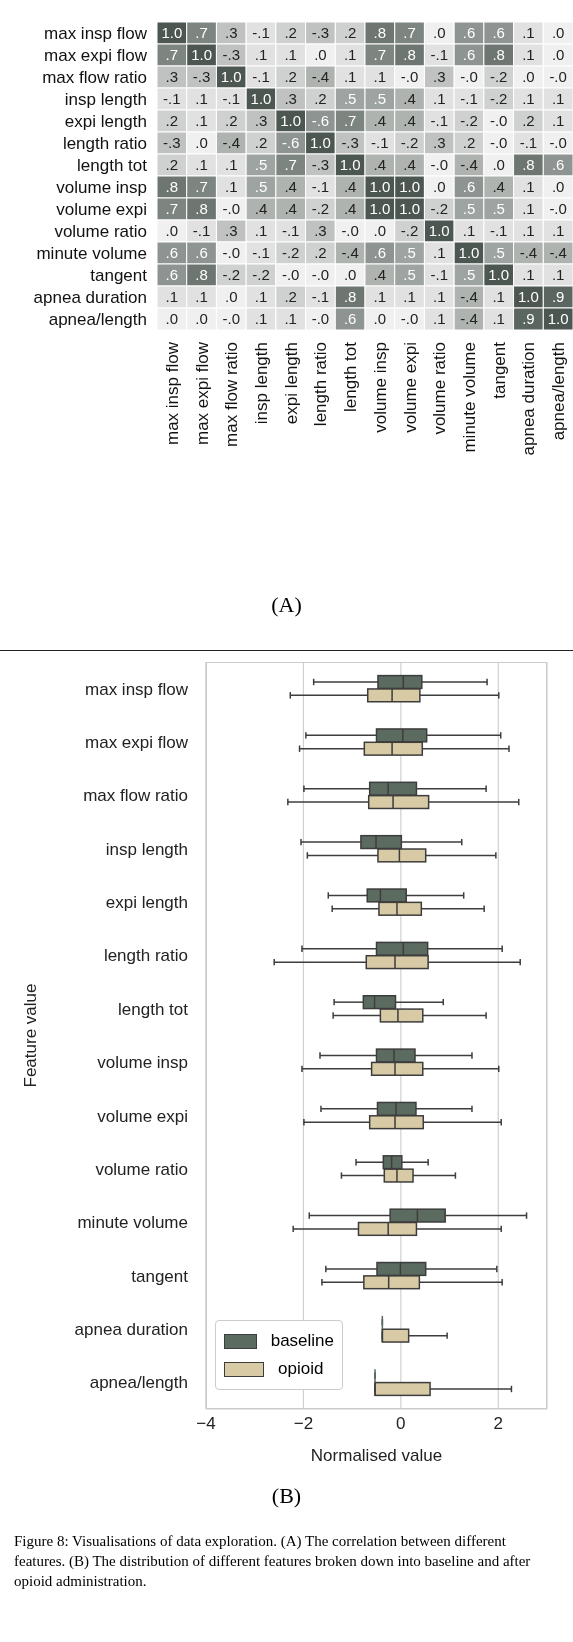  Describe the element at coordinates (94, 77) in the screenshot. I see `y-tick-label: max flow ratio` at that location.